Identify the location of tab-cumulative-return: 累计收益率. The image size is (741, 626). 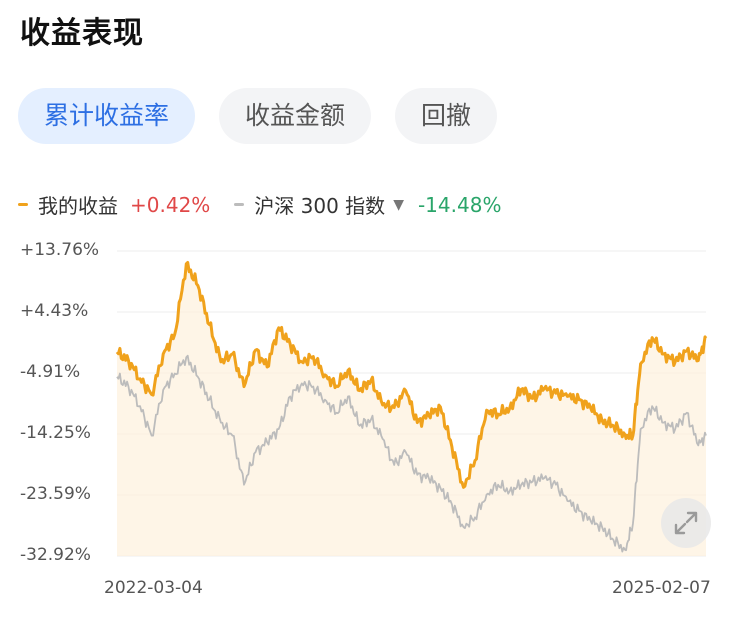
(107, 116).